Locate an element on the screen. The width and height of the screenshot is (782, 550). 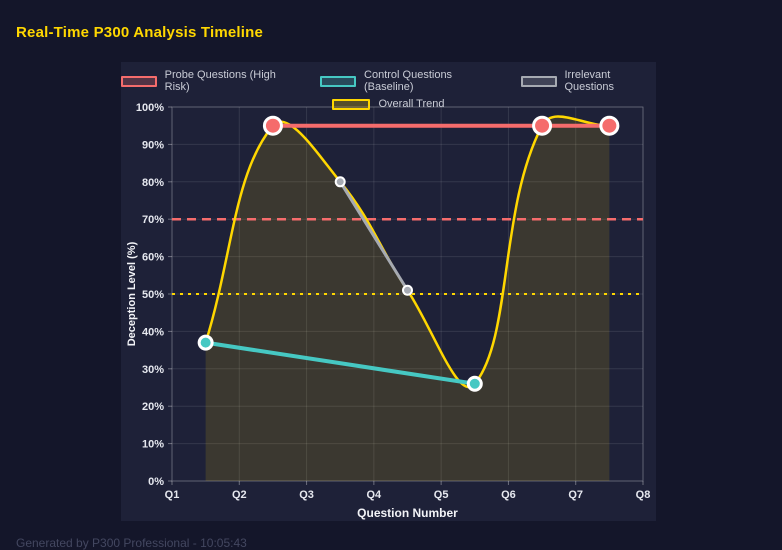
y-tick-label: 90% is located at coordinates (153, 145).